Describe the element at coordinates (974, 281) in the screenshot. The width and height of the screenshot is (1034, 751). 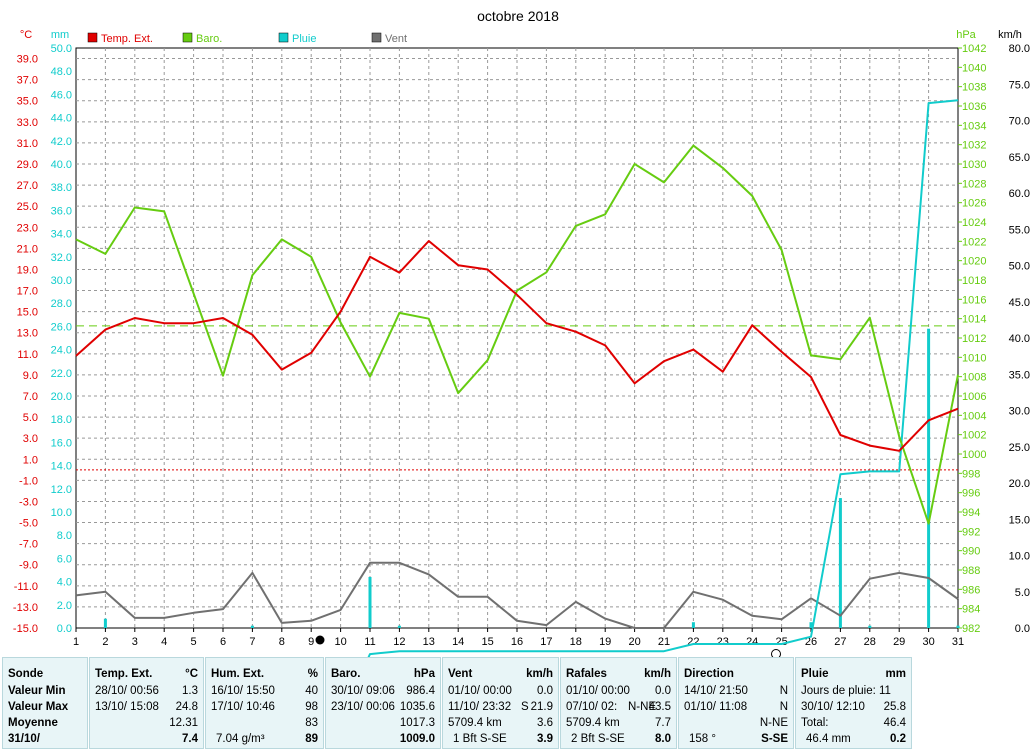
I see `baro-axis-tick: 1018` at that location.